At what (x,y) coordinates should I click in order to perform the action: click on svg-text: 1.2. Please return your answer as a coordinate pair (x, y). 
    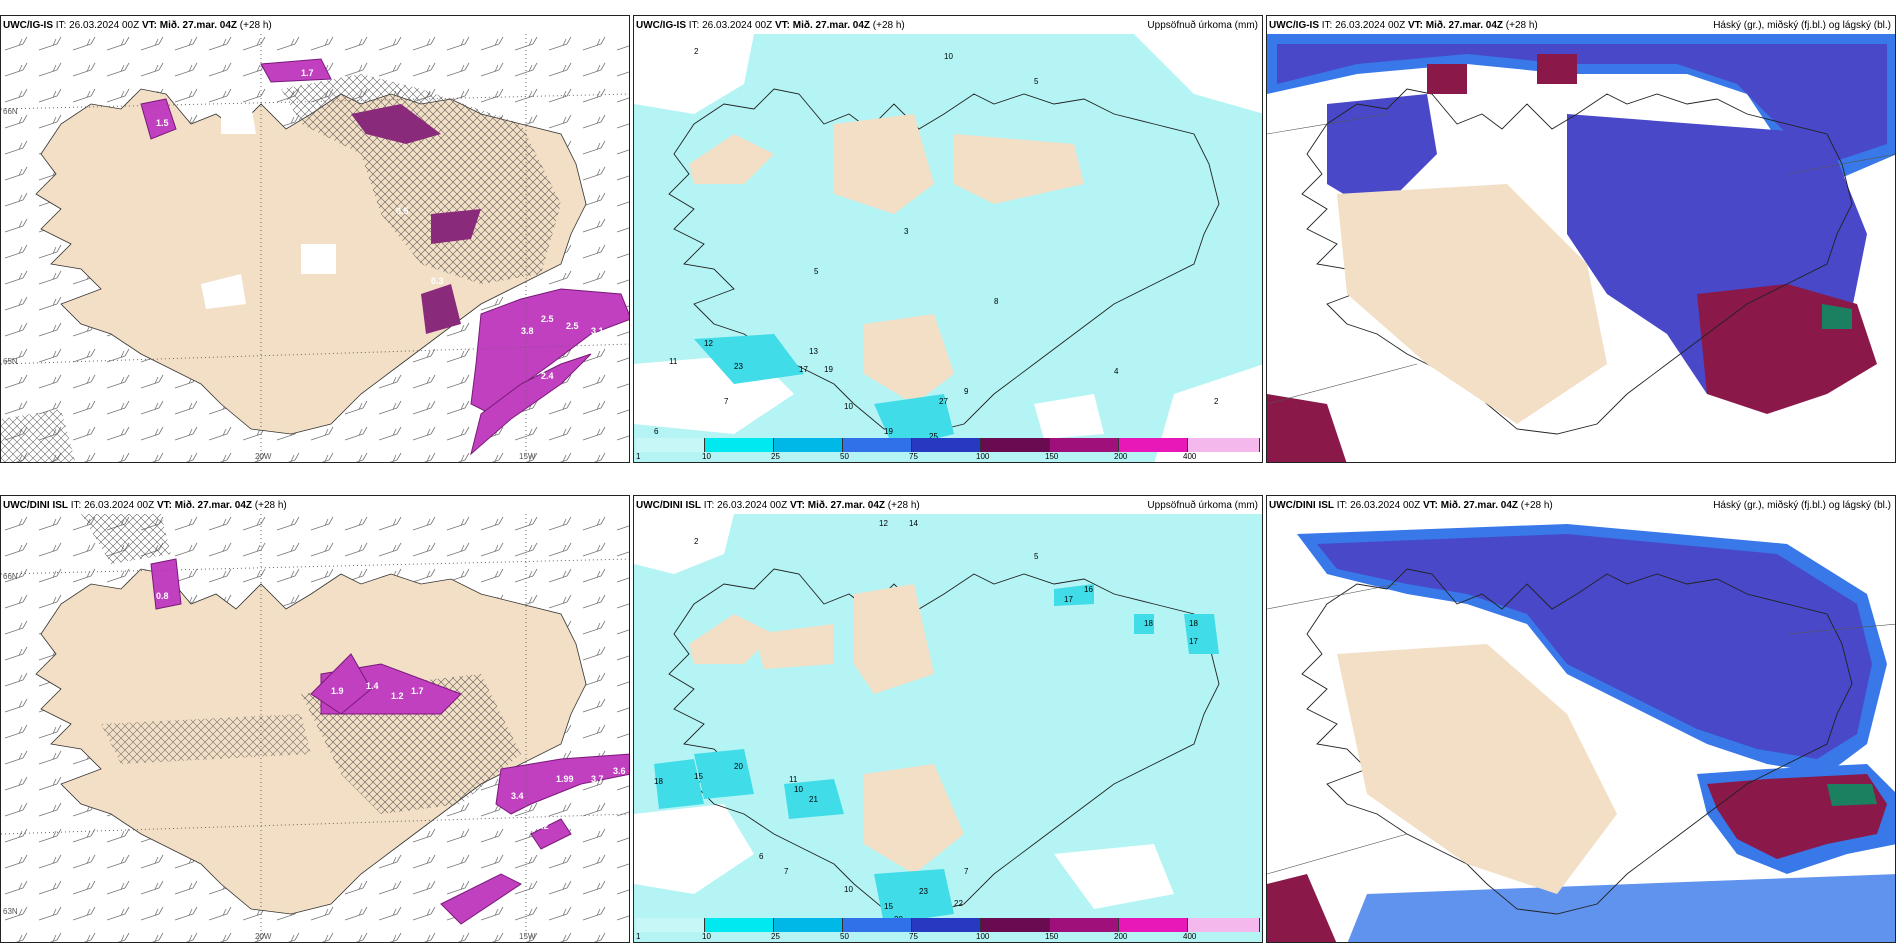
    Looking at the image, I should click on (397, 696).